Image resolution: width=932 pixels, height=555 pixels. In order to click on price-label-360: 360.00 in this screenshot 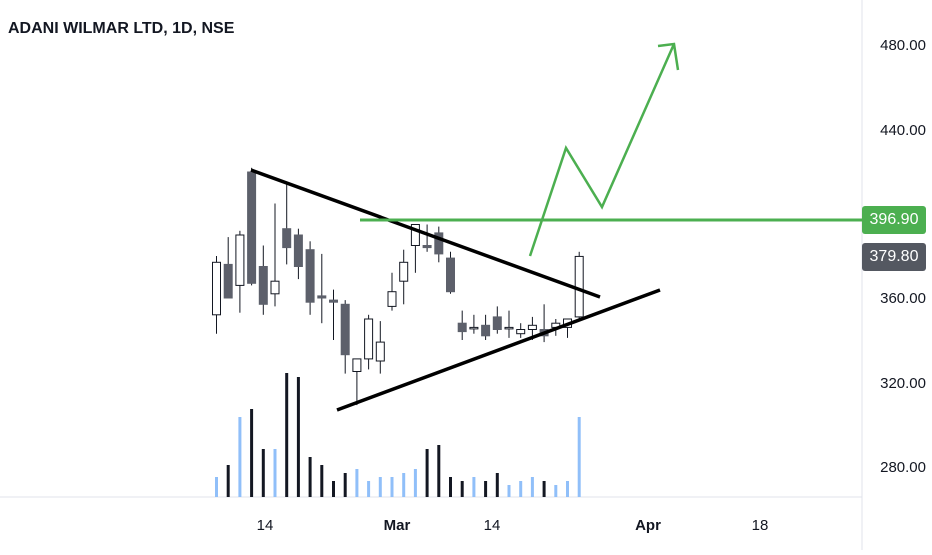, I will do `click(903, 298)`.